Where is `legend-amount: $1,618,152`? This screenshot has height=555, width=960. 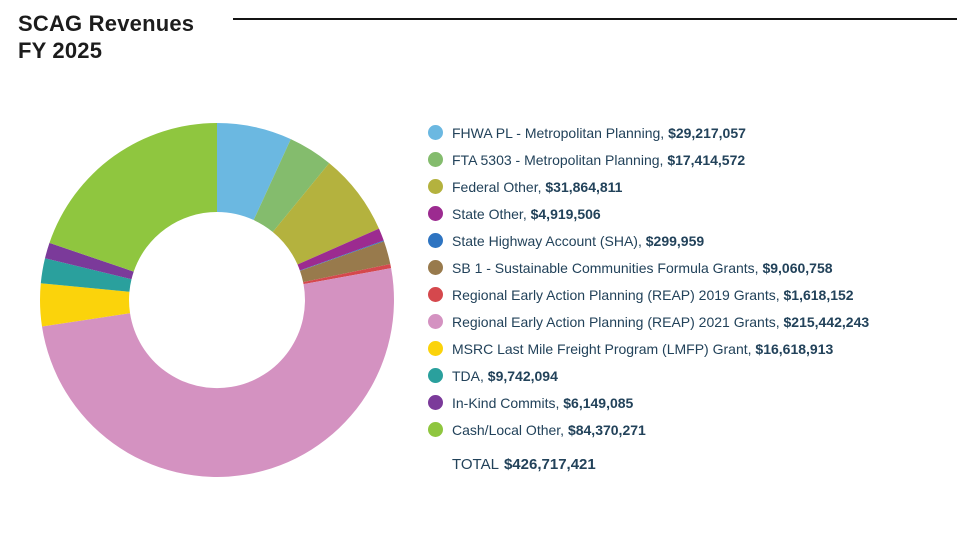 legend-amount: $1,618,152 is located at coordinates (818, 294).